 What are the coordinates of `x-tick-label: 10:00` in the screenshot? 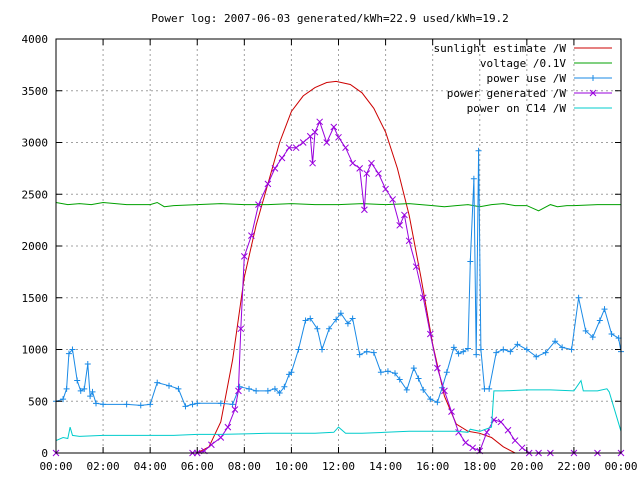 It's located at (291, 466).